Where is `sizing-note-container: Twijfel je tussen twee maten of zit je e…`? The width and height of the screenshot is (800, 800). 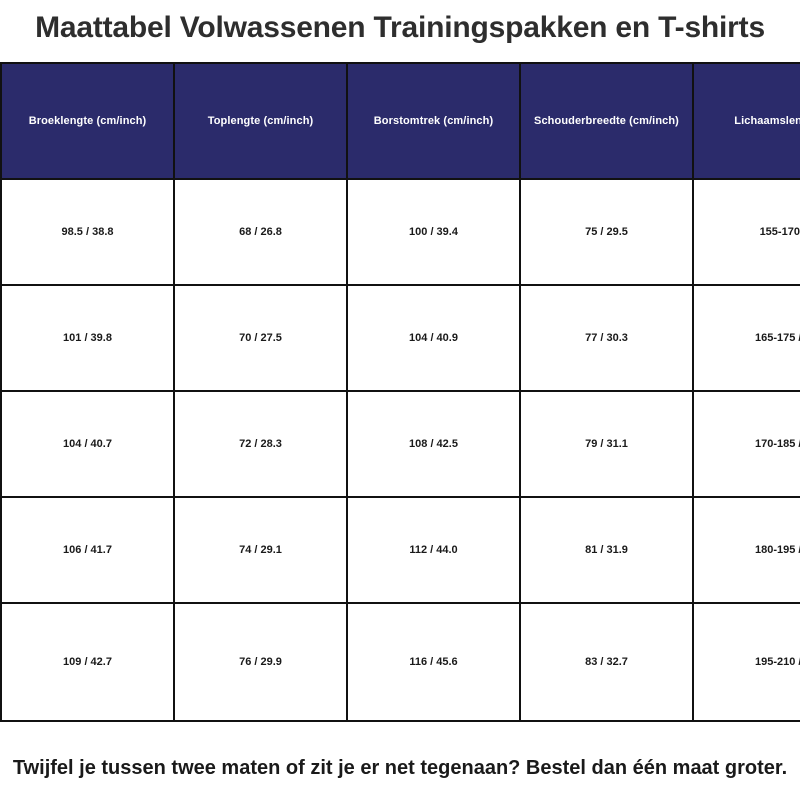
sizing-note-container: Twijfel je tussen twee maten of zit je e… is located at coordinates (400, 768).